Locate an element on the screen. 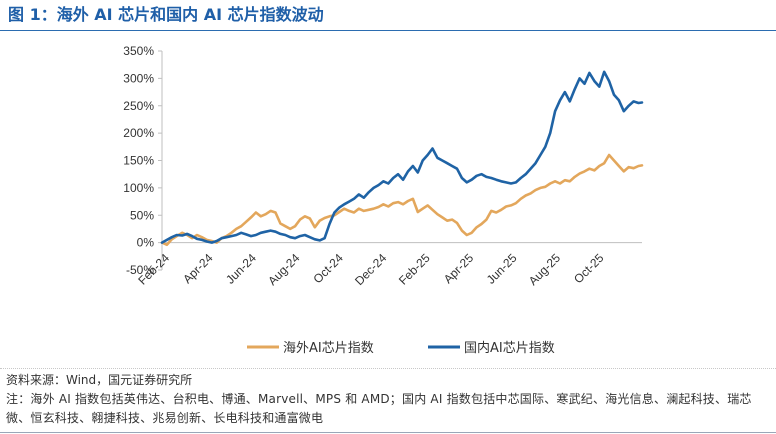 The width and height of the screenshot is (776, 434). y-tick-label: 150% is located at coordinates (138, 161).